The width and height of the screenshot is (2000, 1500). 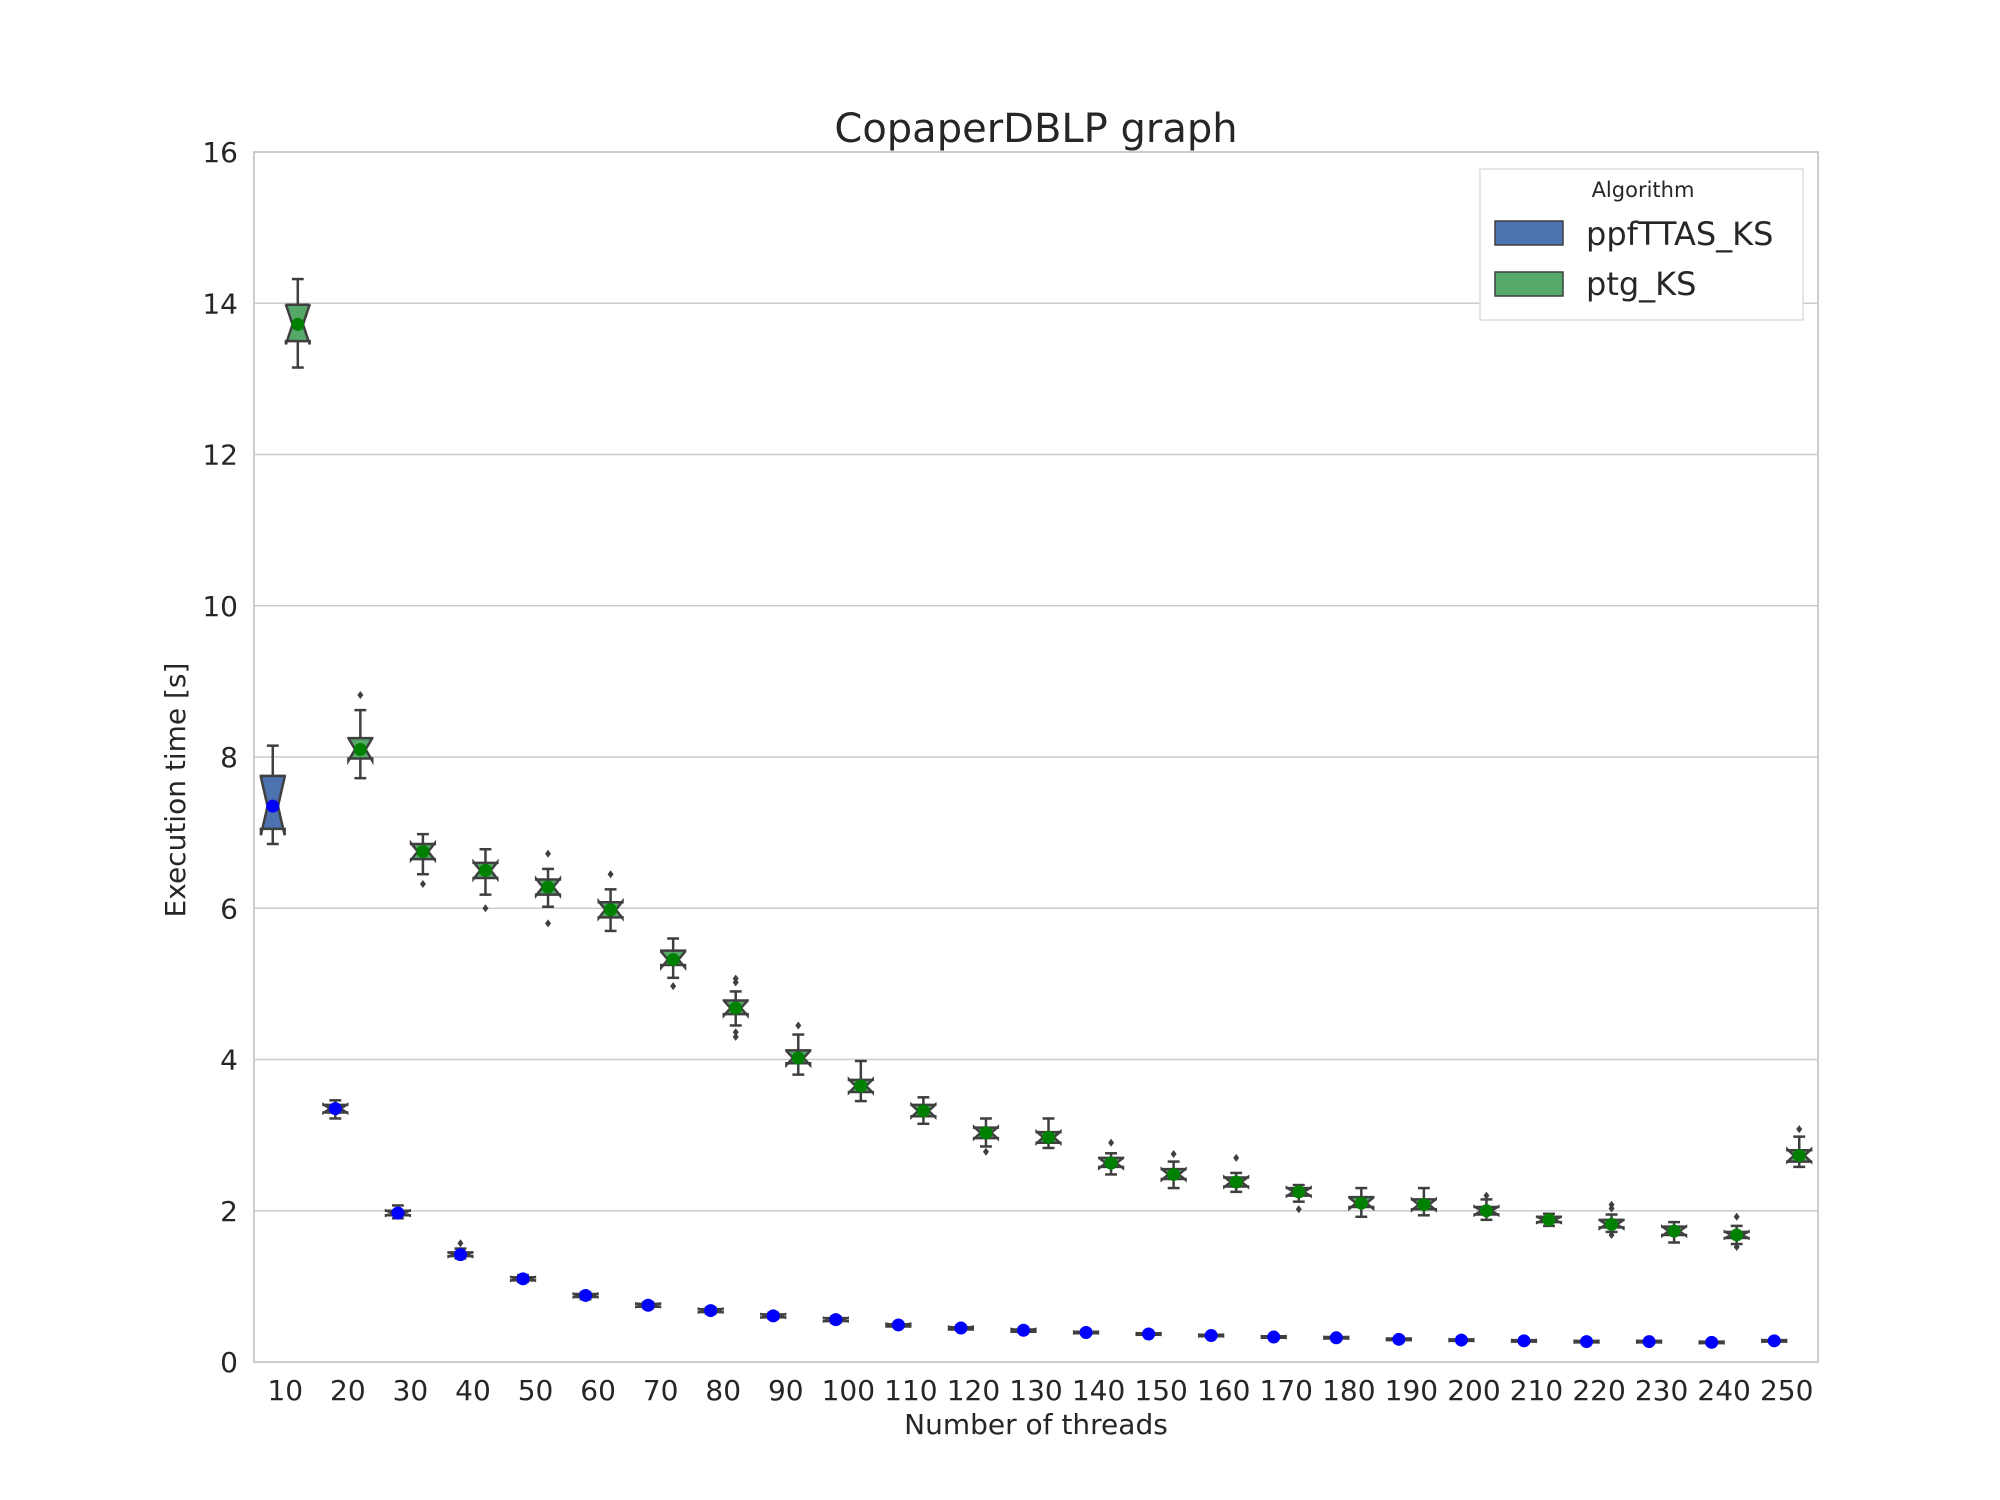 What do you see at coordinates (411, 1390) in the screenshot?
I see `x-tick-label: 30` at bounding box center [411, 1390].